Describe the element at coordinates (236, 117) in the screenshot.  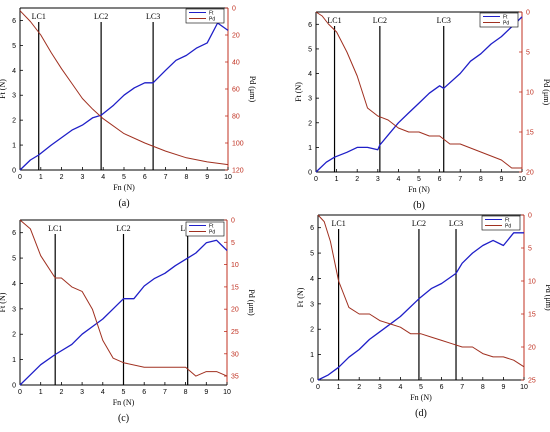
I see `right-y-tick-label: 80` at that location.